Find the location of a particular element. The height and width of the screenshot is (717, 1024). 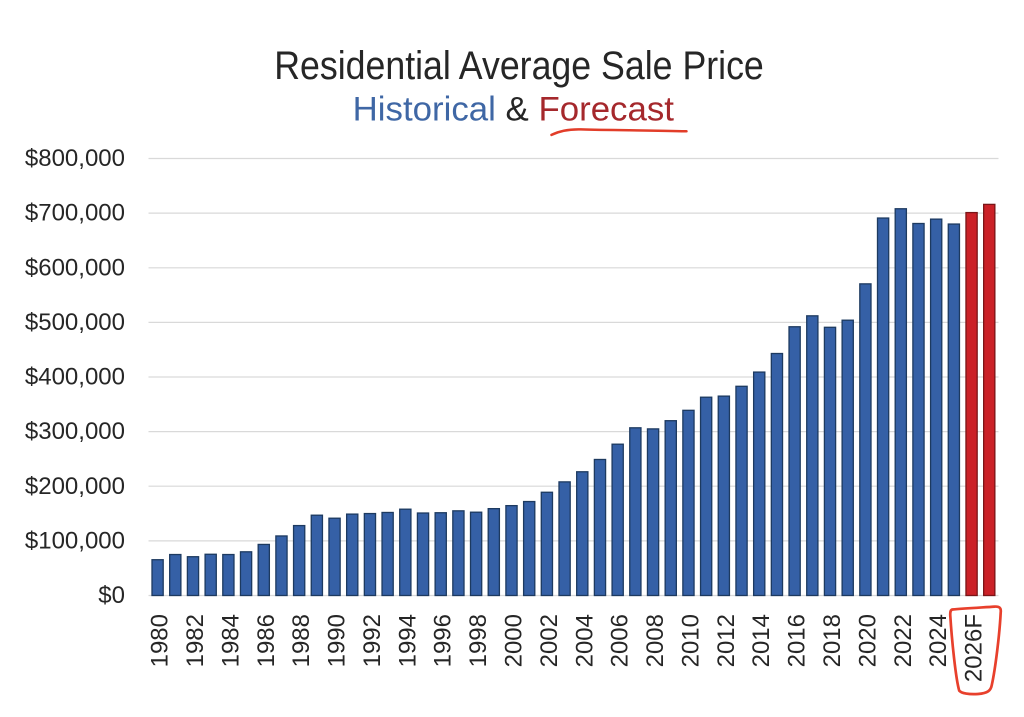

svg-text: 2000 is located at coordinates (514, 640).